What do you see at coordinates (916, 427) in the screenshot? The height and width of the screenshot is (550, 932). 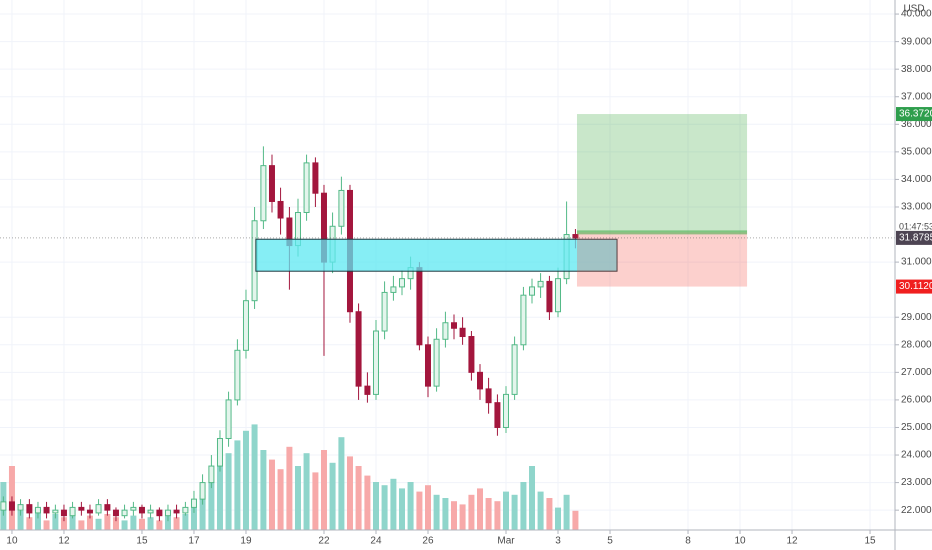 I see `y-tick-label: 25.0000` at bounding box center [916, 427].